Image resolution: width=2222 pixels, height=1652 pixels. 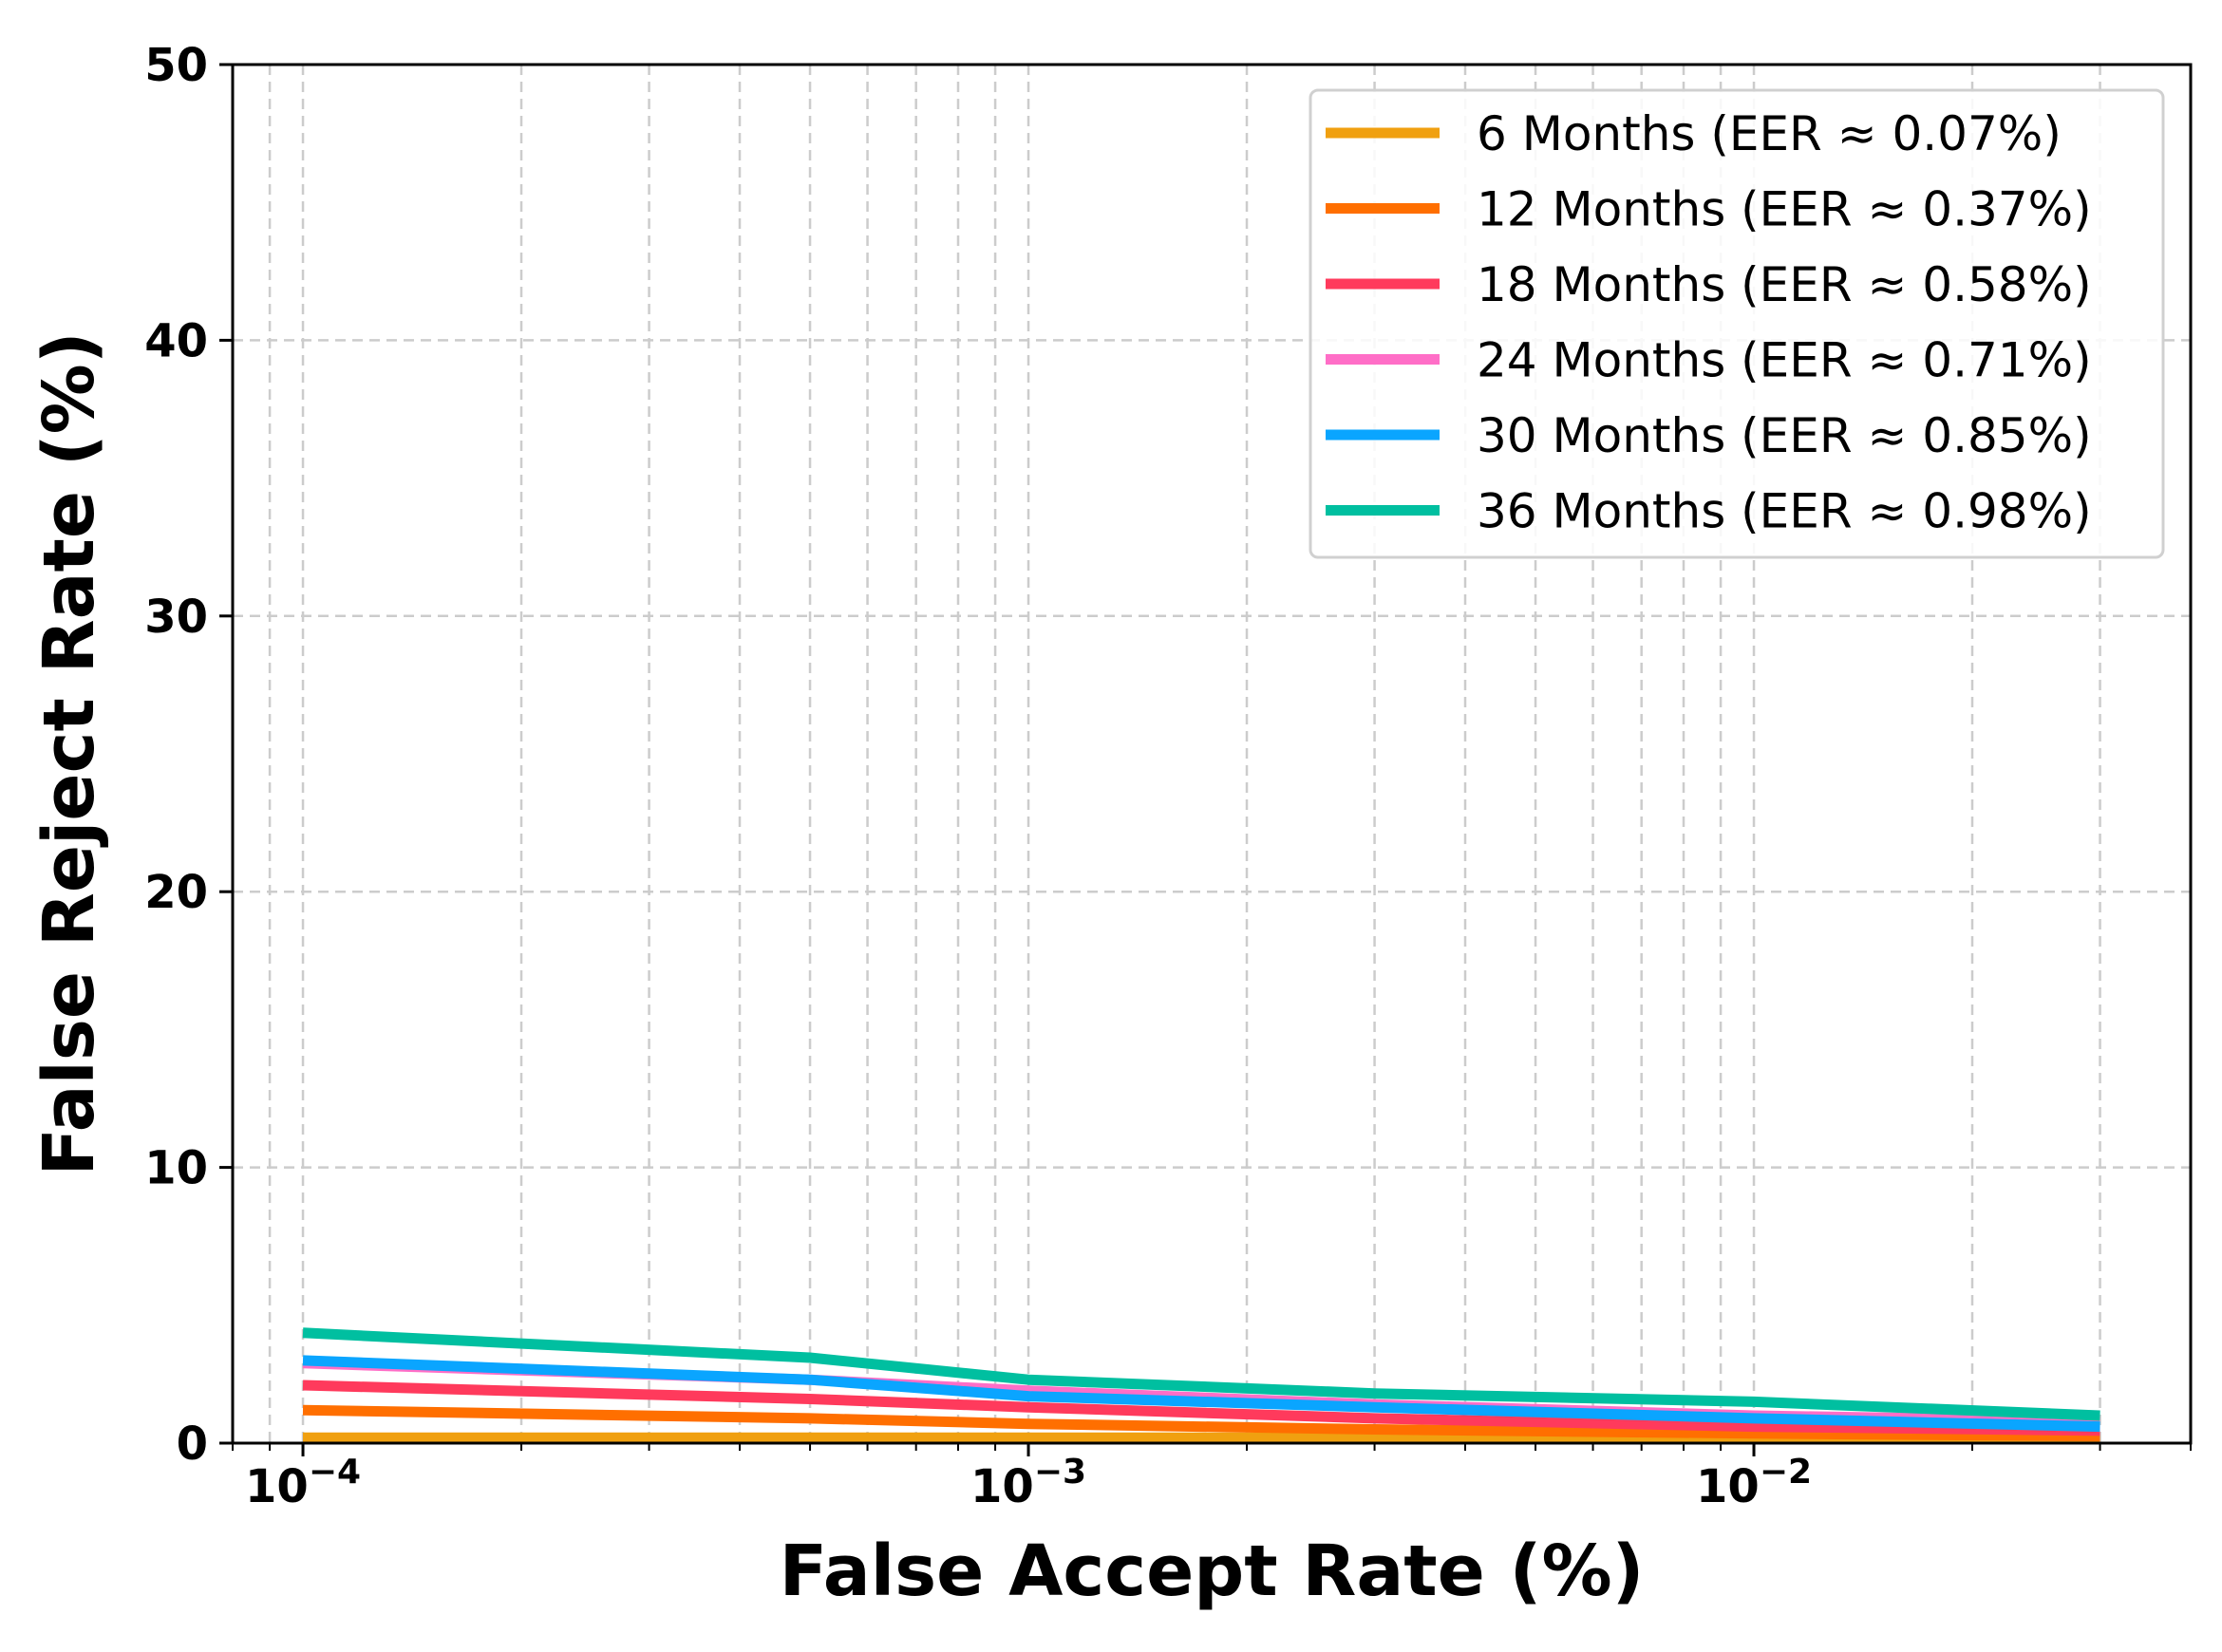 What do you see at coordinates (1212, 1571) in the screenshot?
I see `x-axis-title: False Accept Rate (%)` at bounding box center [1212, 1571].